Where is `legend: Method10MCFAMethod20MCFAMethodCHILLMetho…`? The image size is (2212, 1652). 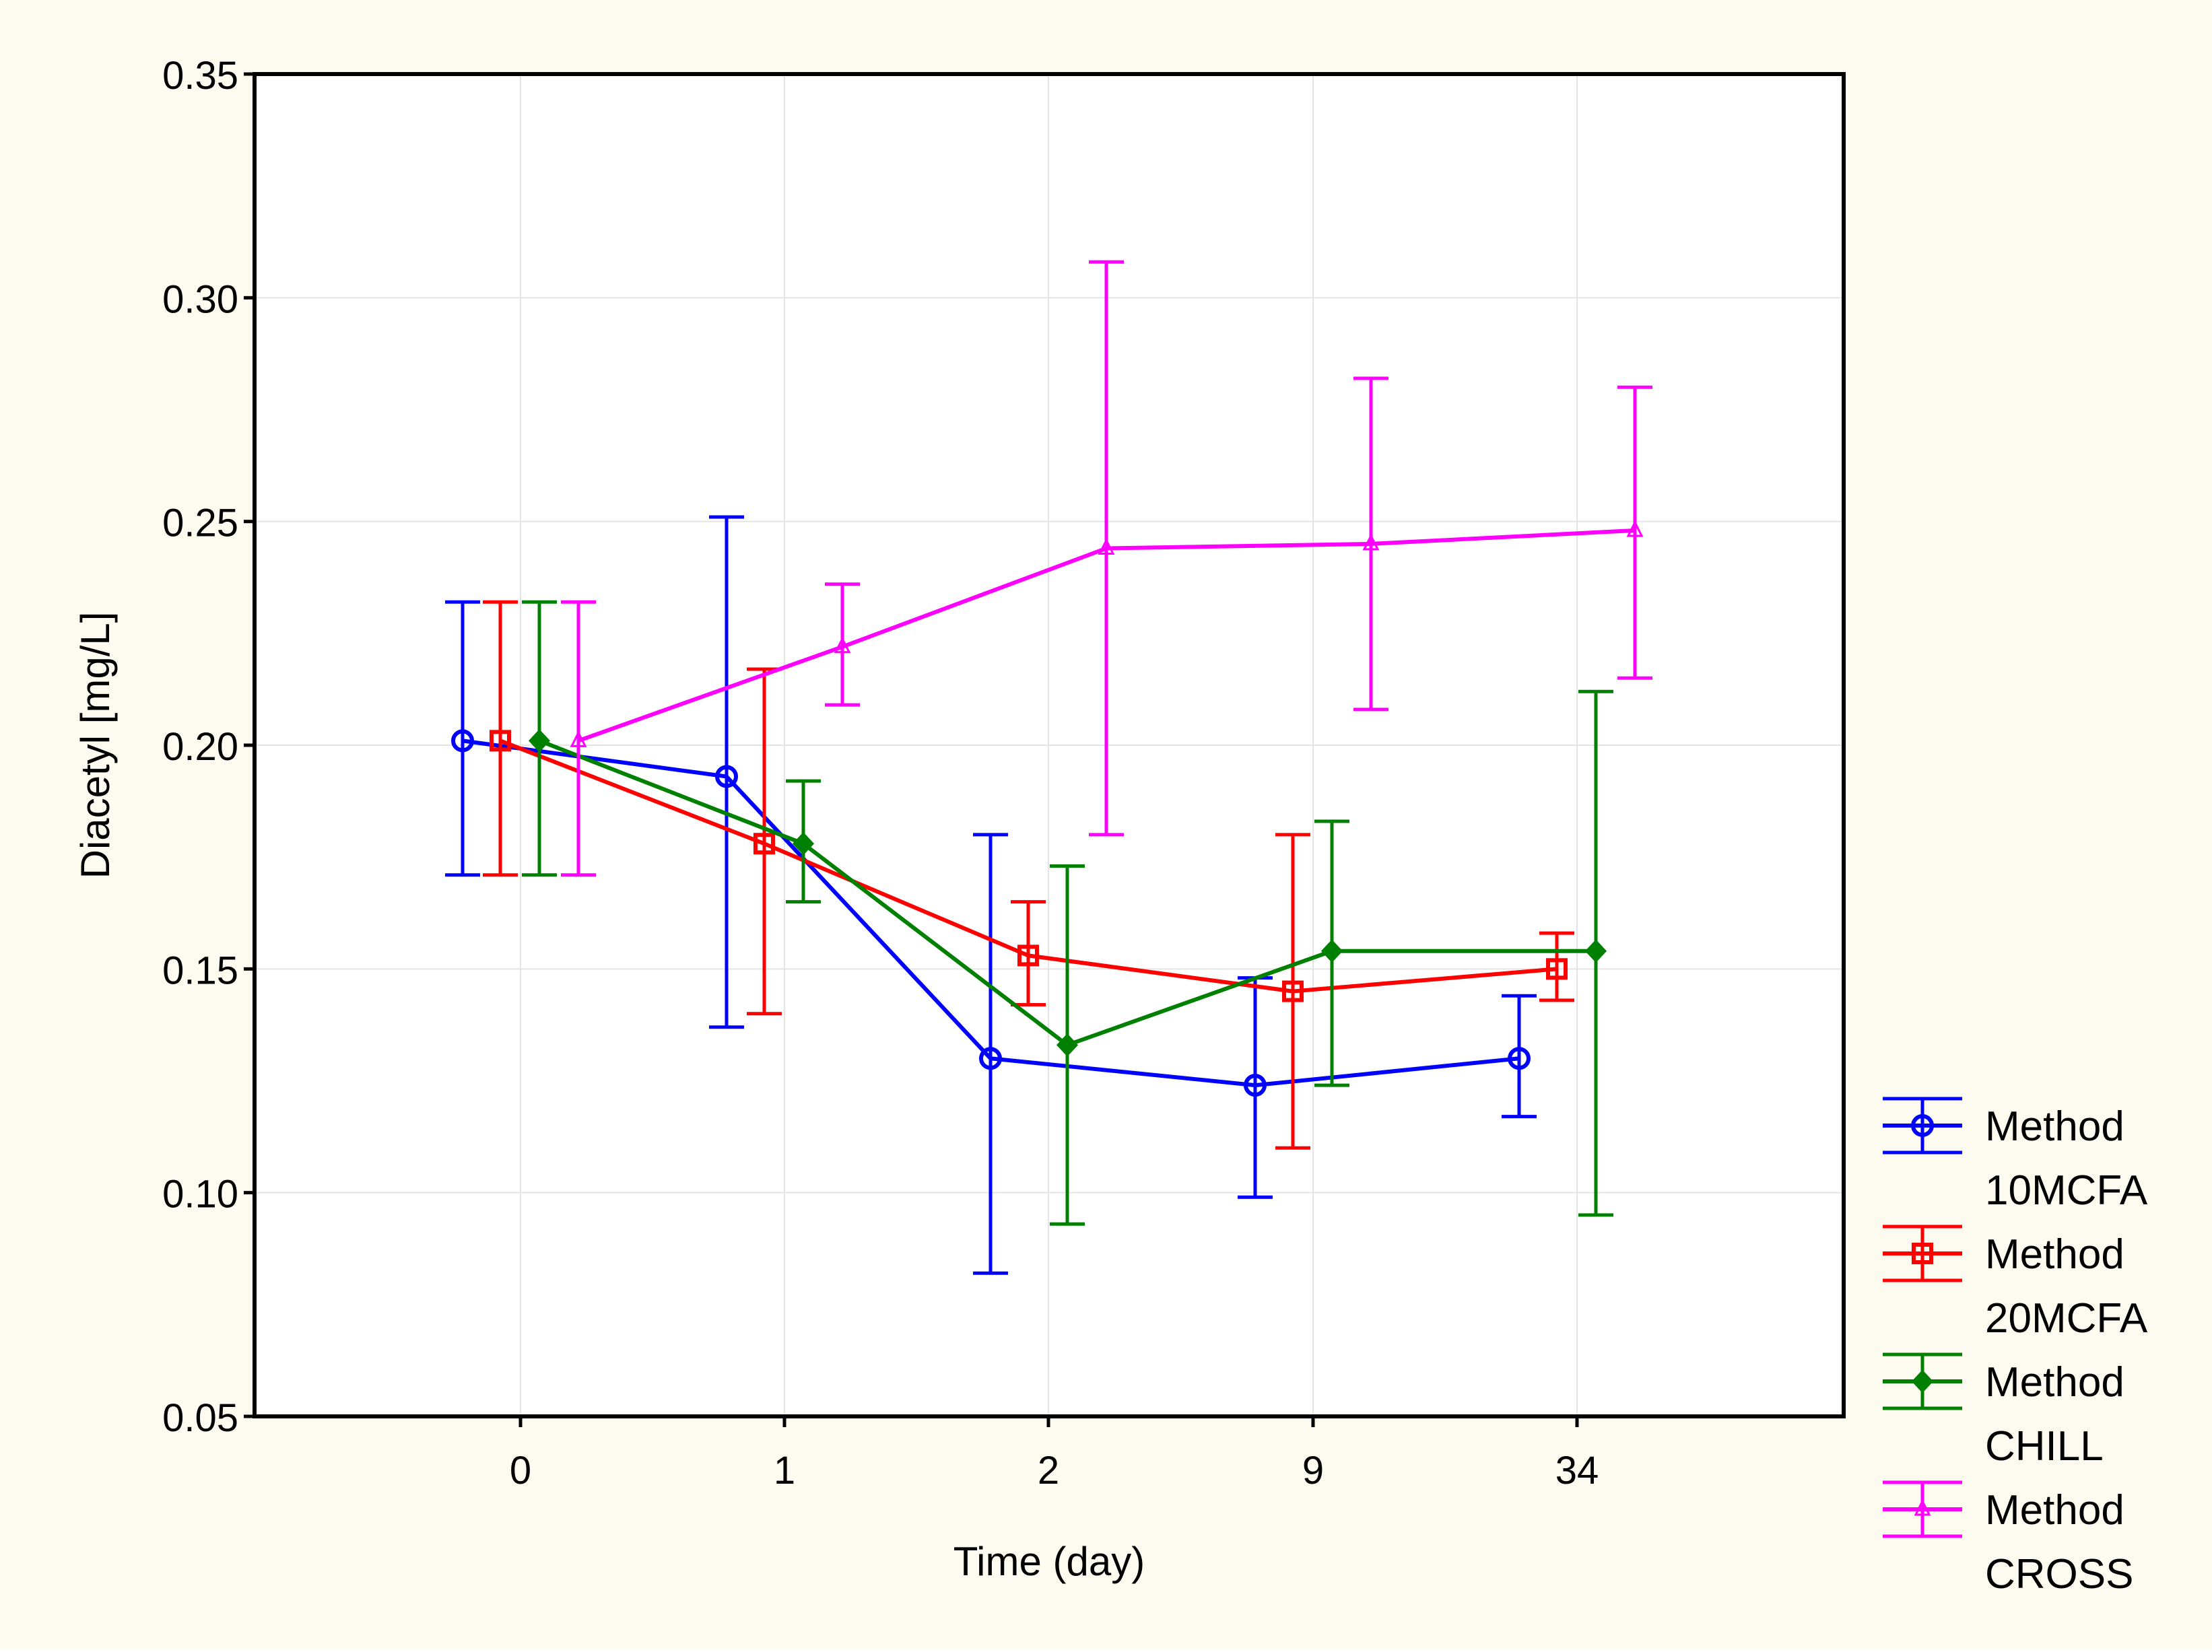 legend: Method10MCFAMethod20MCFAMethodCHILLMetho… is located at coordinates (2015, 1347).